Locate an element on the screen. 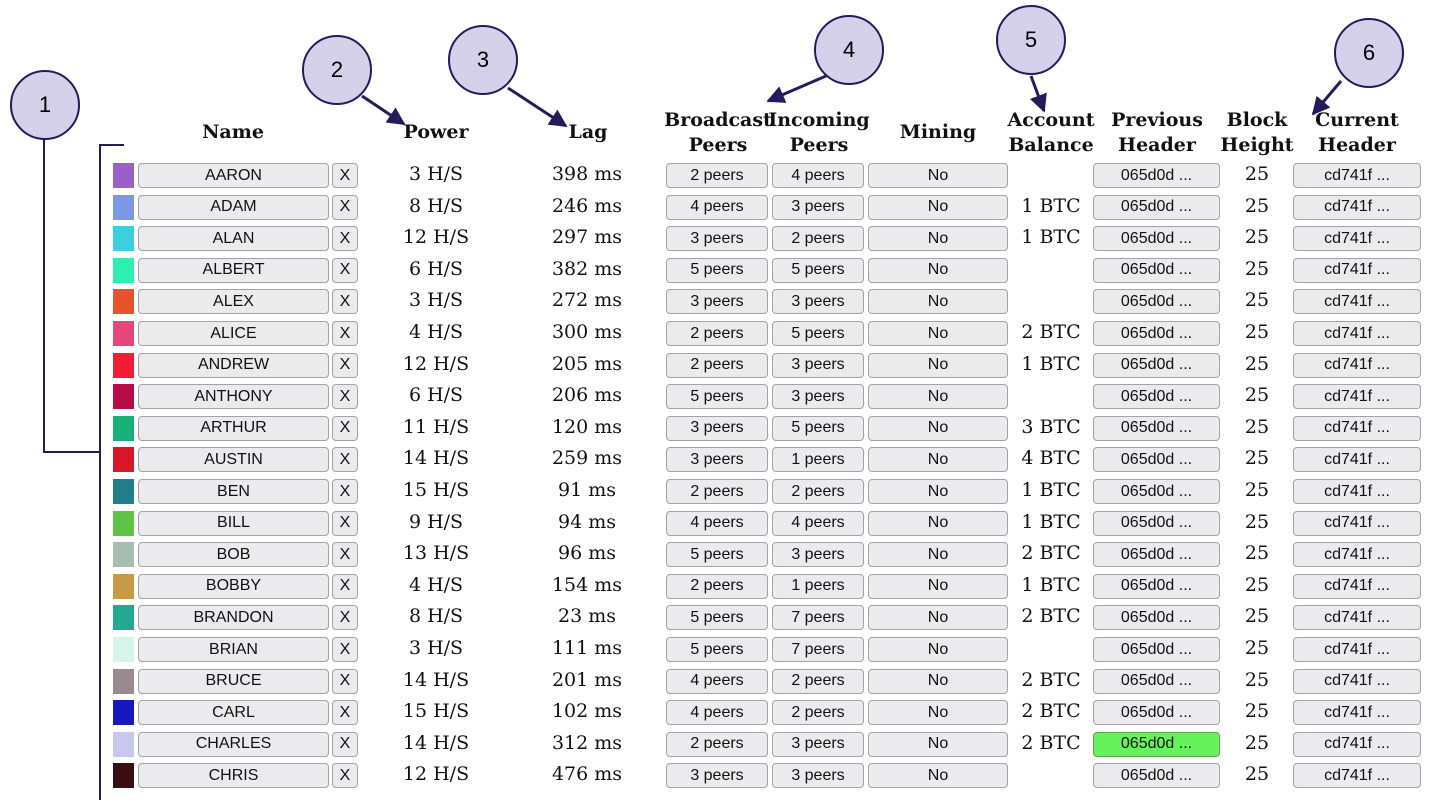  node-name-button: ALAN is located at coordinates (233, 239).